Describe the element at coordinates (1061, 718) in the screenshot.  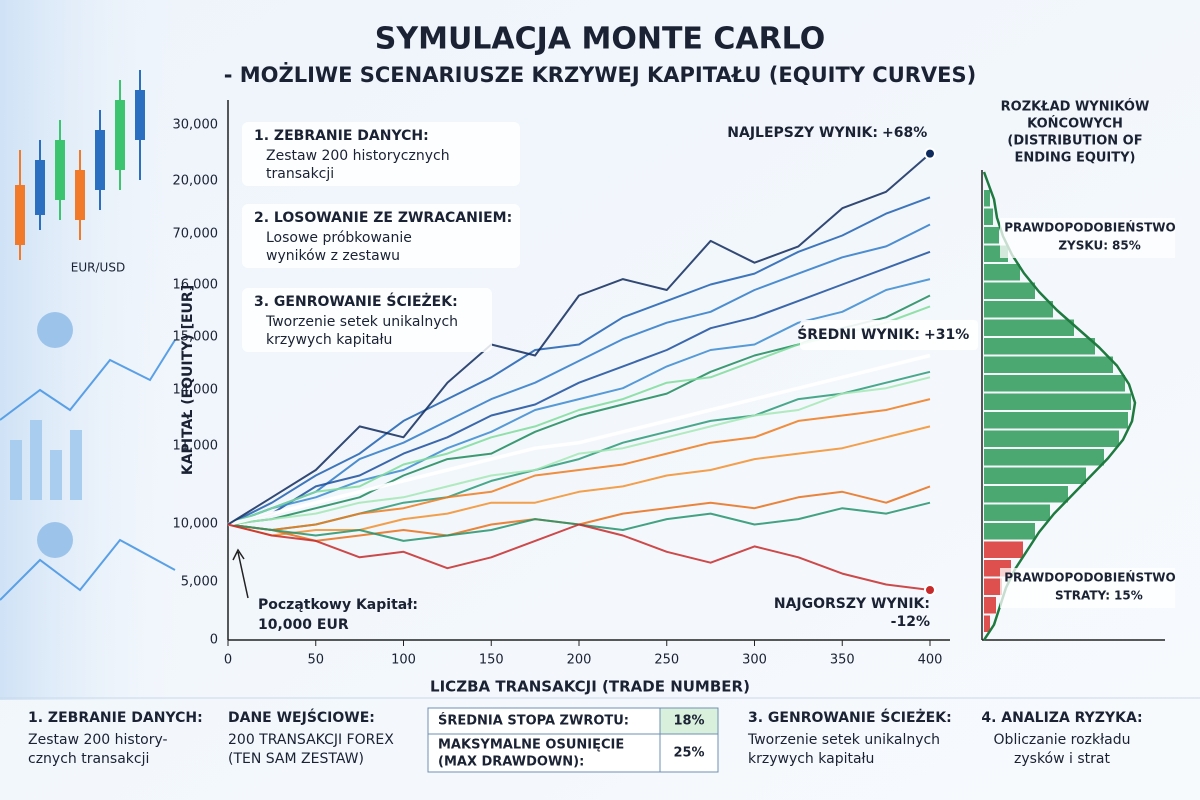
I see `bottom-title: 4. ANALIZA RYZYKA:` at that location.